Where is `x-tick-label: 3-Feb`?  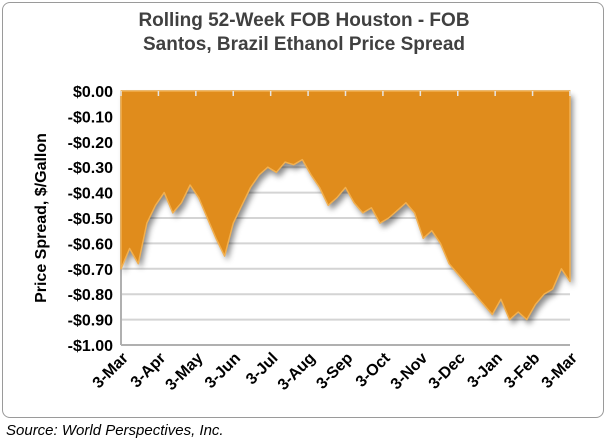
x-tick-label: 3-Feb is located at coordinates (522, 371).